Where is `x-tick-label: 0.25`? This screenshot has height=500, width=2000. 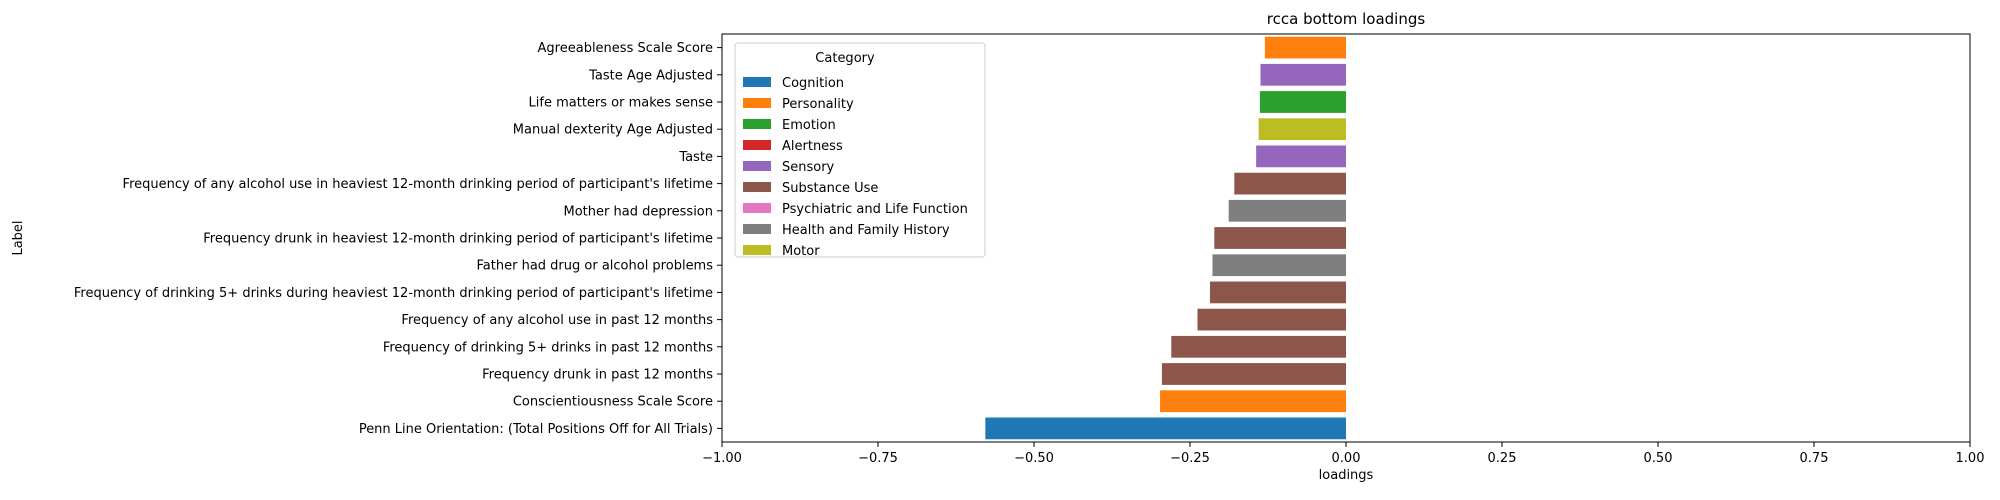 x-tick-label: 0.25 is located at coordinates (1502, 458).